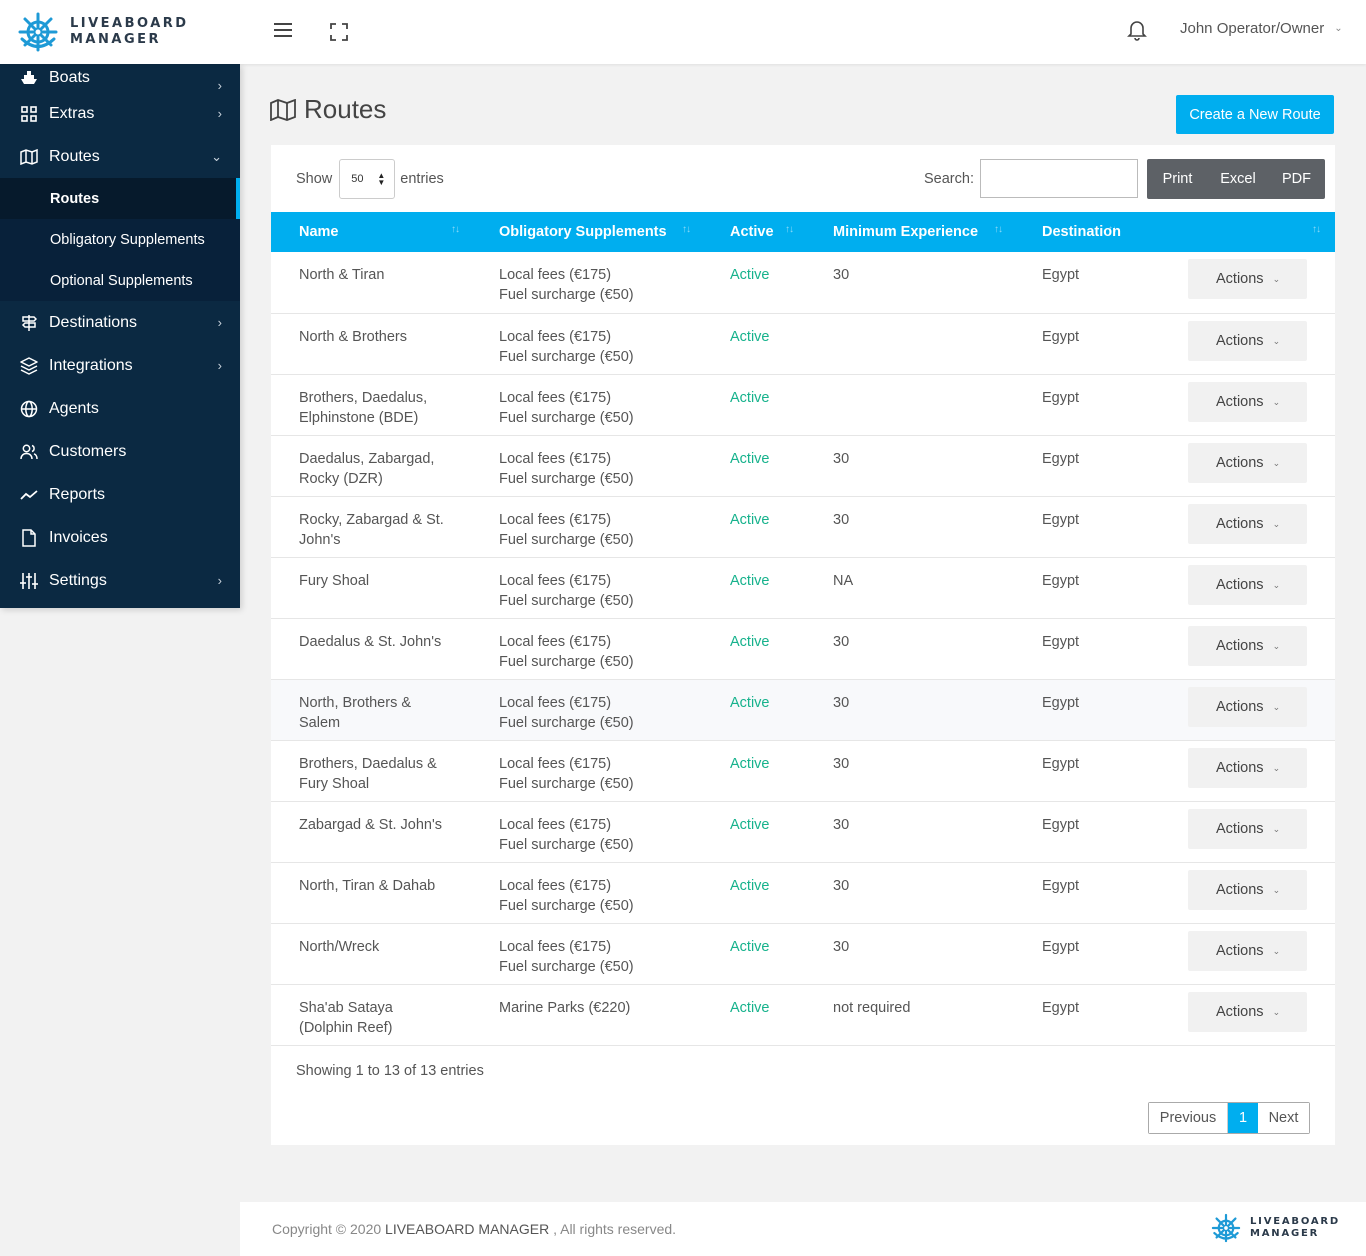 The width and height of the screenshot is (1366, 1256). Describe the element at coordinates (341, 478) in the screenshot. I see `route-name-line: Rocky (DZR)` at that location.